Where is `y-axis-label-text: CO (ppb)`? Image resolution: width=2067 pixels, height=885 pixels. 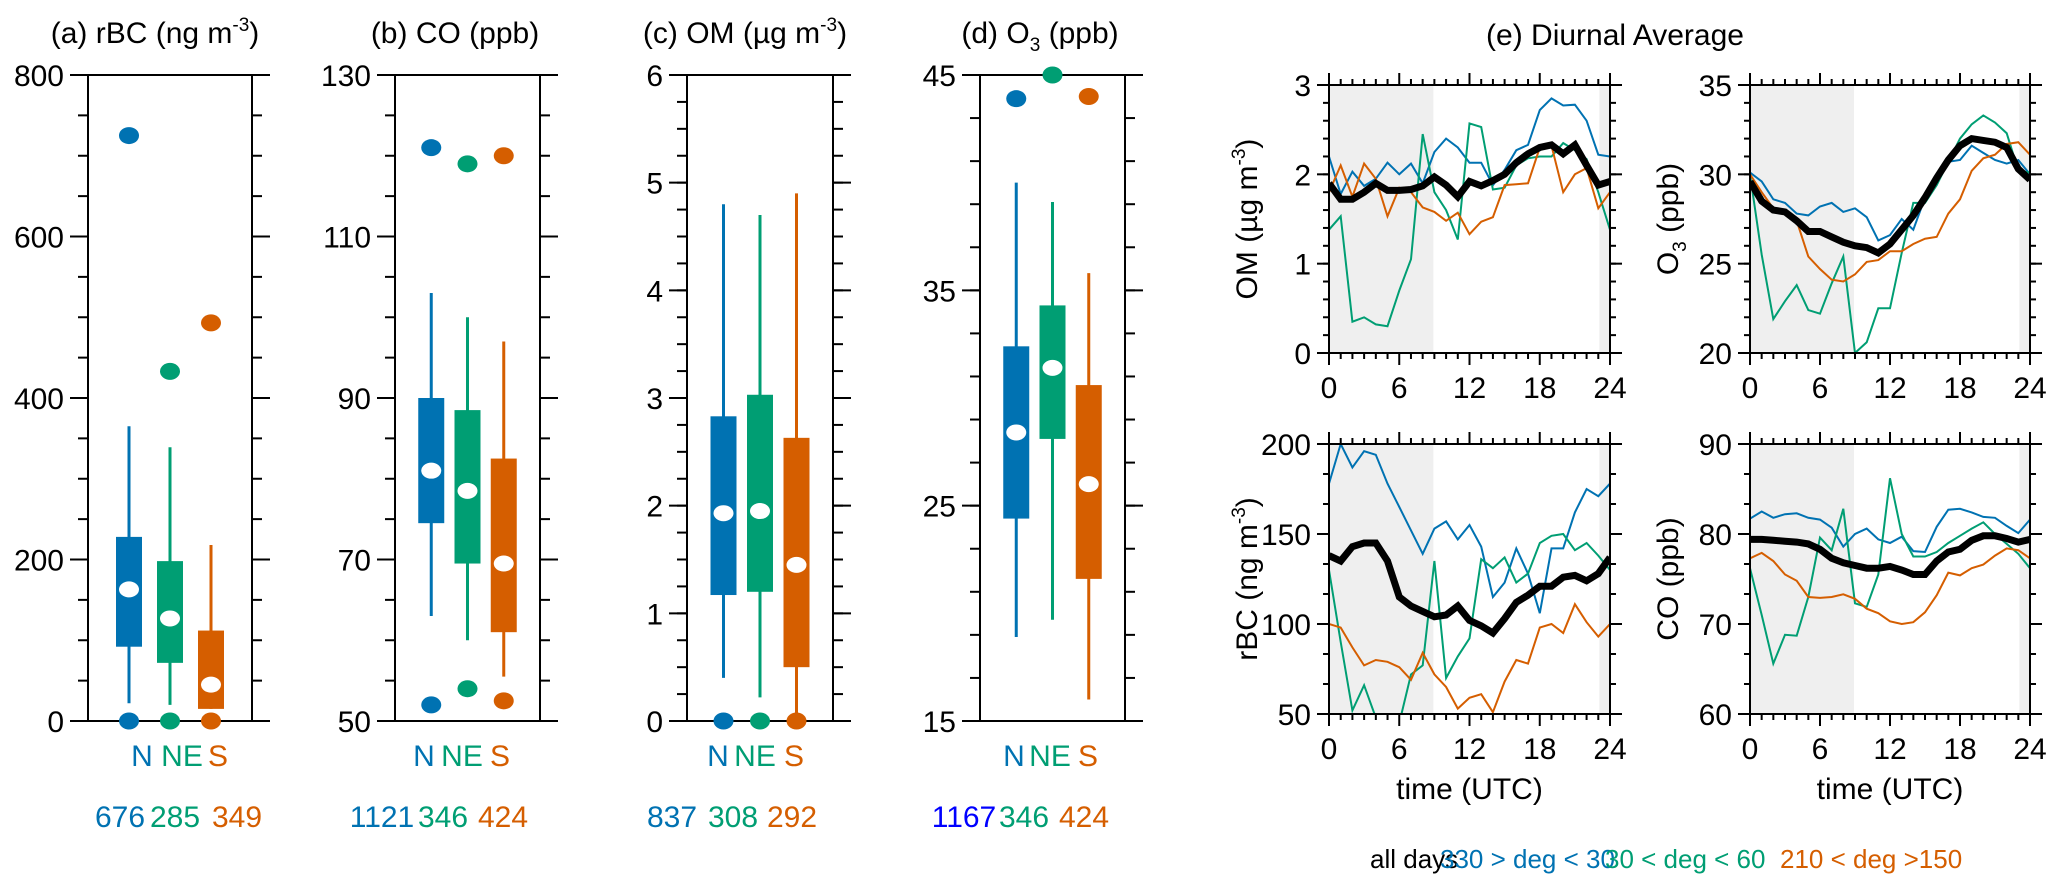 y-axis-label-text: CO (ppb) is located at coordinates (1668, 578).